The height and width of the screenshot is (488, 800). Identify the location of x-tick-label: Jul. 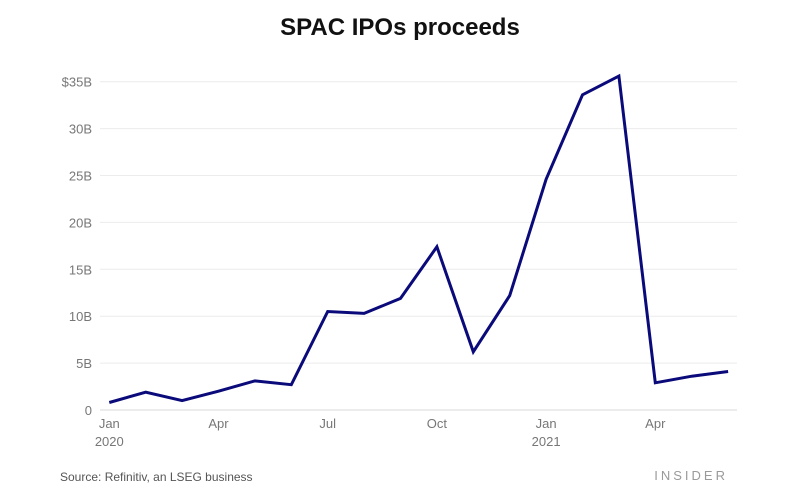
(327, 423).